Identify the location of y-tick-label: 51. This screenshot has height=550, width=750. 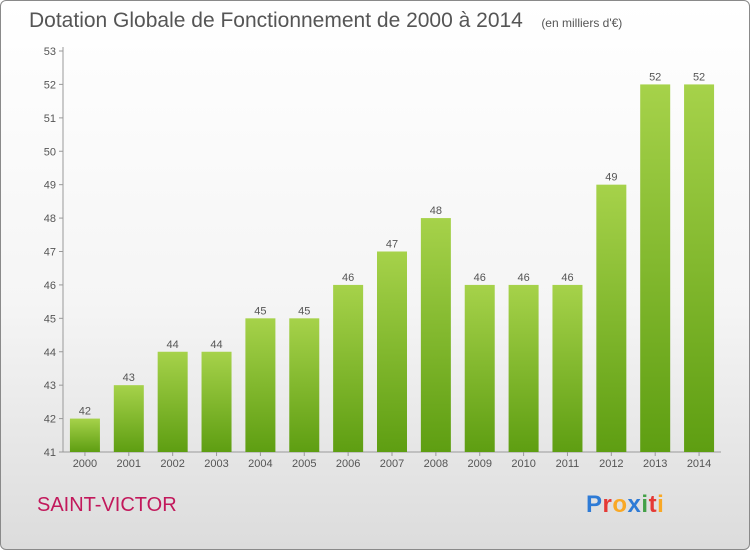
(50, 119).